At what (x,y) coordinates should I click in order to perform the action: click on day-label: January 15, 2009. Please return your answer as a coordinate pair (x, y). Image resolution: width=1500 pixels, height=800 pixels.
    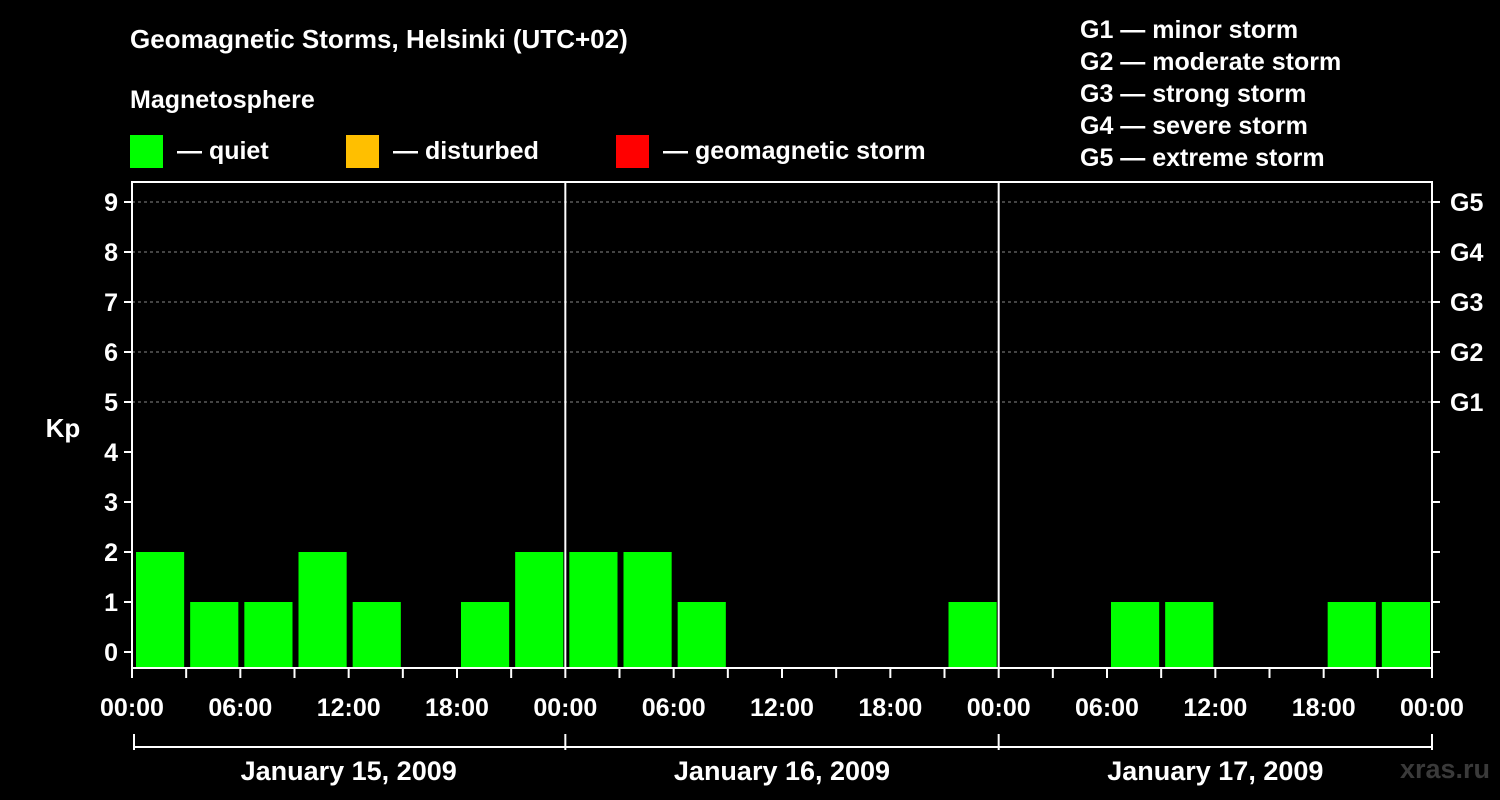
    Looking at the image, I should click on (349, 771).